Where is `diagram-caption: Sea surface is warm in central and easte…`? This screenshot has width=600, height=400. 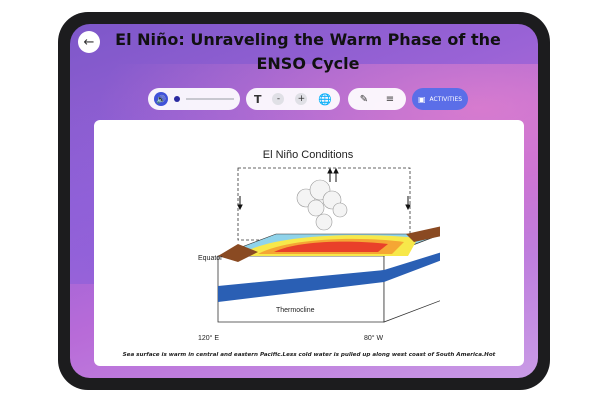
diagram-caption: Sea surface is warm in central and easte… is located at coordinates (309, 355).